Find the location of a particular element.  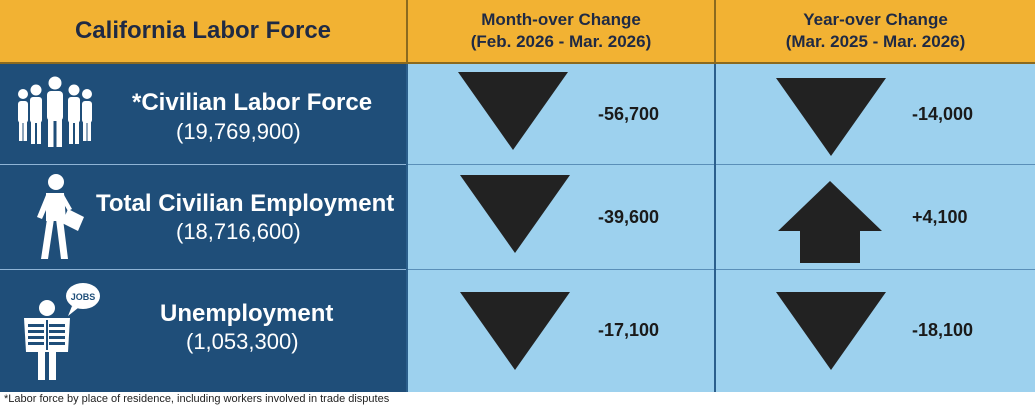

row-label: *Civilian Labor Force is located at coordinates (252, 102).